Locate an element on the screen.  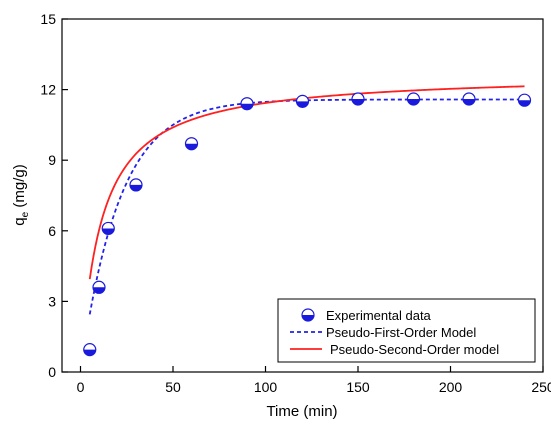
y-axis-title: qe (mg/g) is located at coordinates (21, 194).